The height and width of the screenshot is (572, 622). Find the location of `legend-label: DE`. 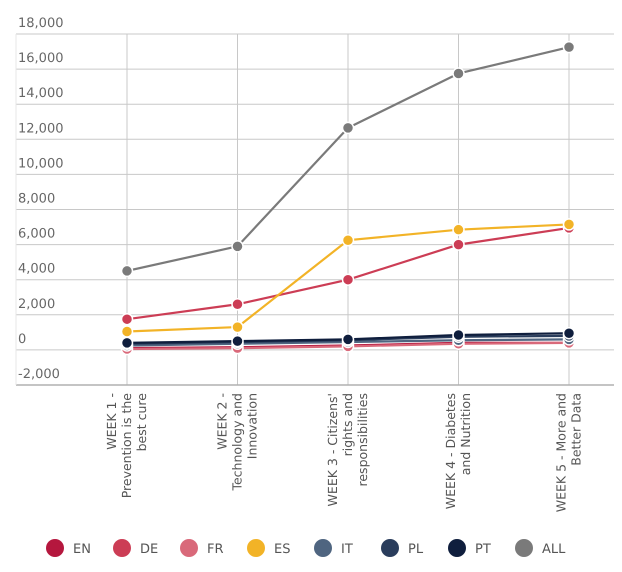

legend-label: DE is located at coordinates (149, 549).